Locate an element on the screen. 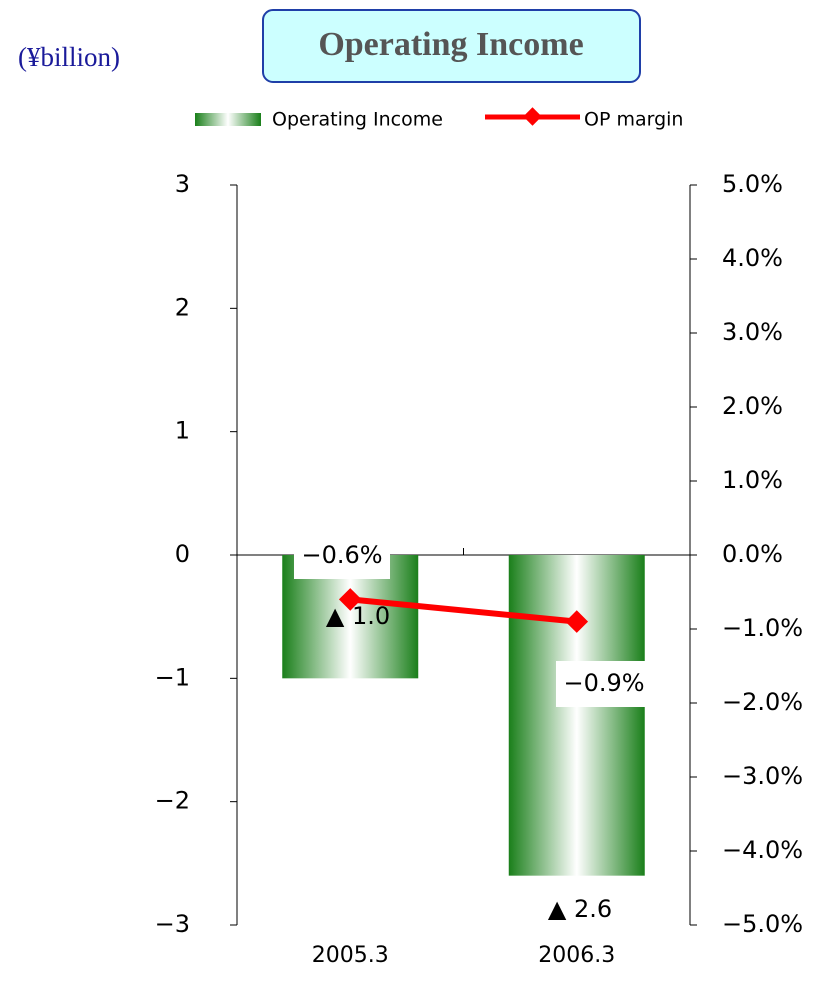 This screenshot has height=990, width=817. legend-swatch is located at coordinates (228, 119).